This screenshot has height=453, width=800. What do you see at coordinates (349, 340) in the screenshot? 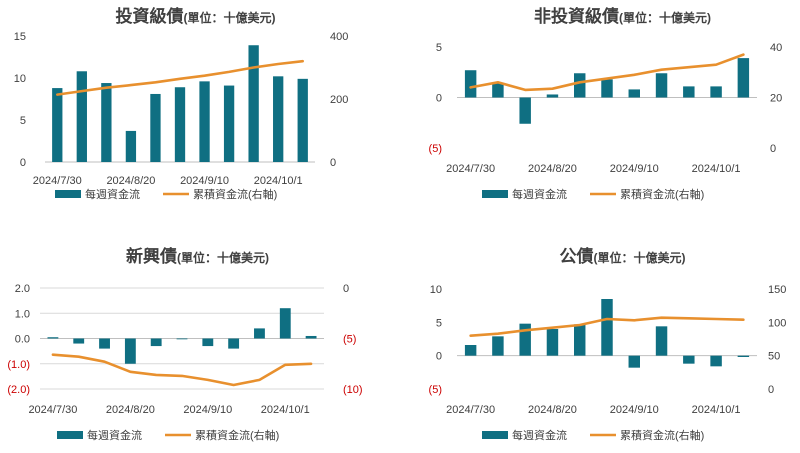
I see `y-right-tick-label: (5)` at bounding box center [349, 340].